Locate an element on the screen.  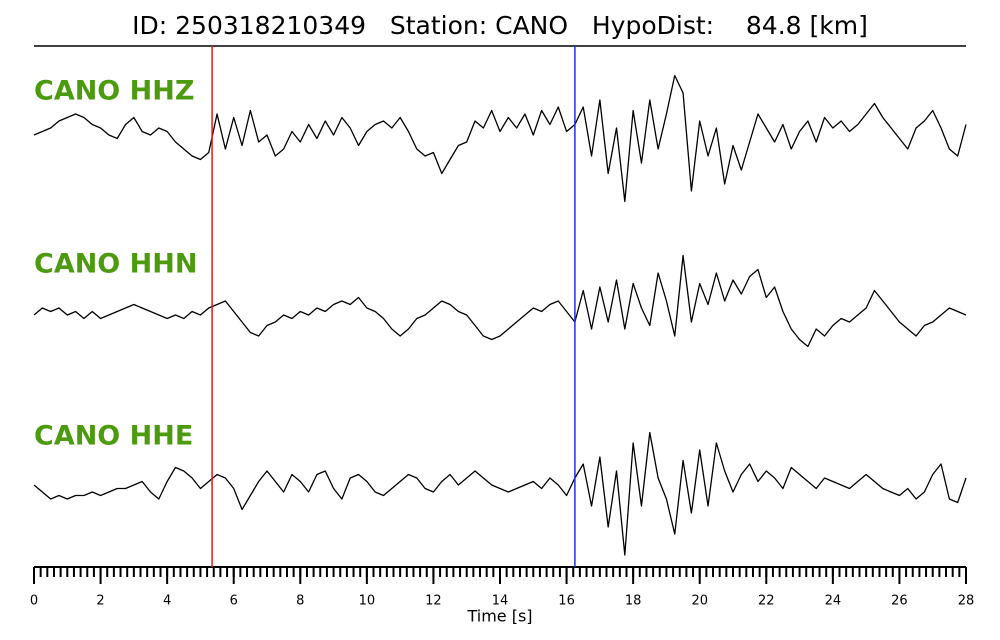
x-tick-label: 6 is located at coordinates (234, 601).